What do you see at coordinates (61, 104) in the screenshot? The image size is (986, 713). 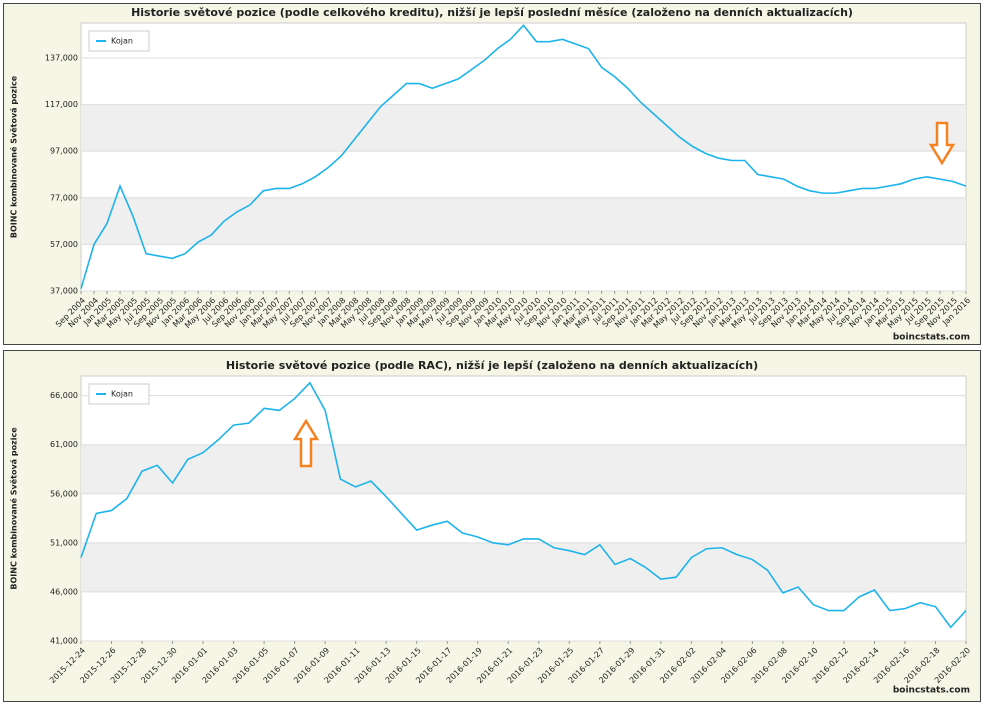 I see `y-tick-label: 117,000` at bounding box center [61, 104].